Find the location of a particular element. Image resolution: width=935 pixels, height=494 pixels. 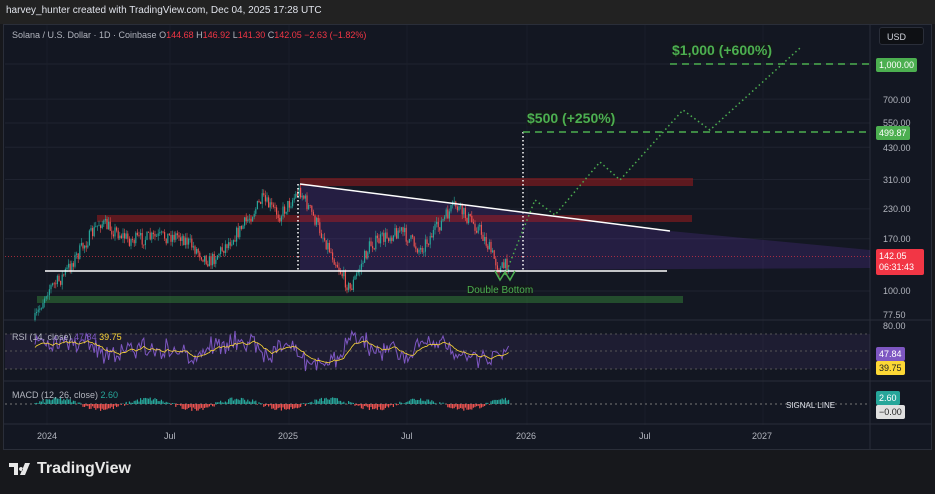

price-tick: 310.00 is located at coordinates (897, 180).